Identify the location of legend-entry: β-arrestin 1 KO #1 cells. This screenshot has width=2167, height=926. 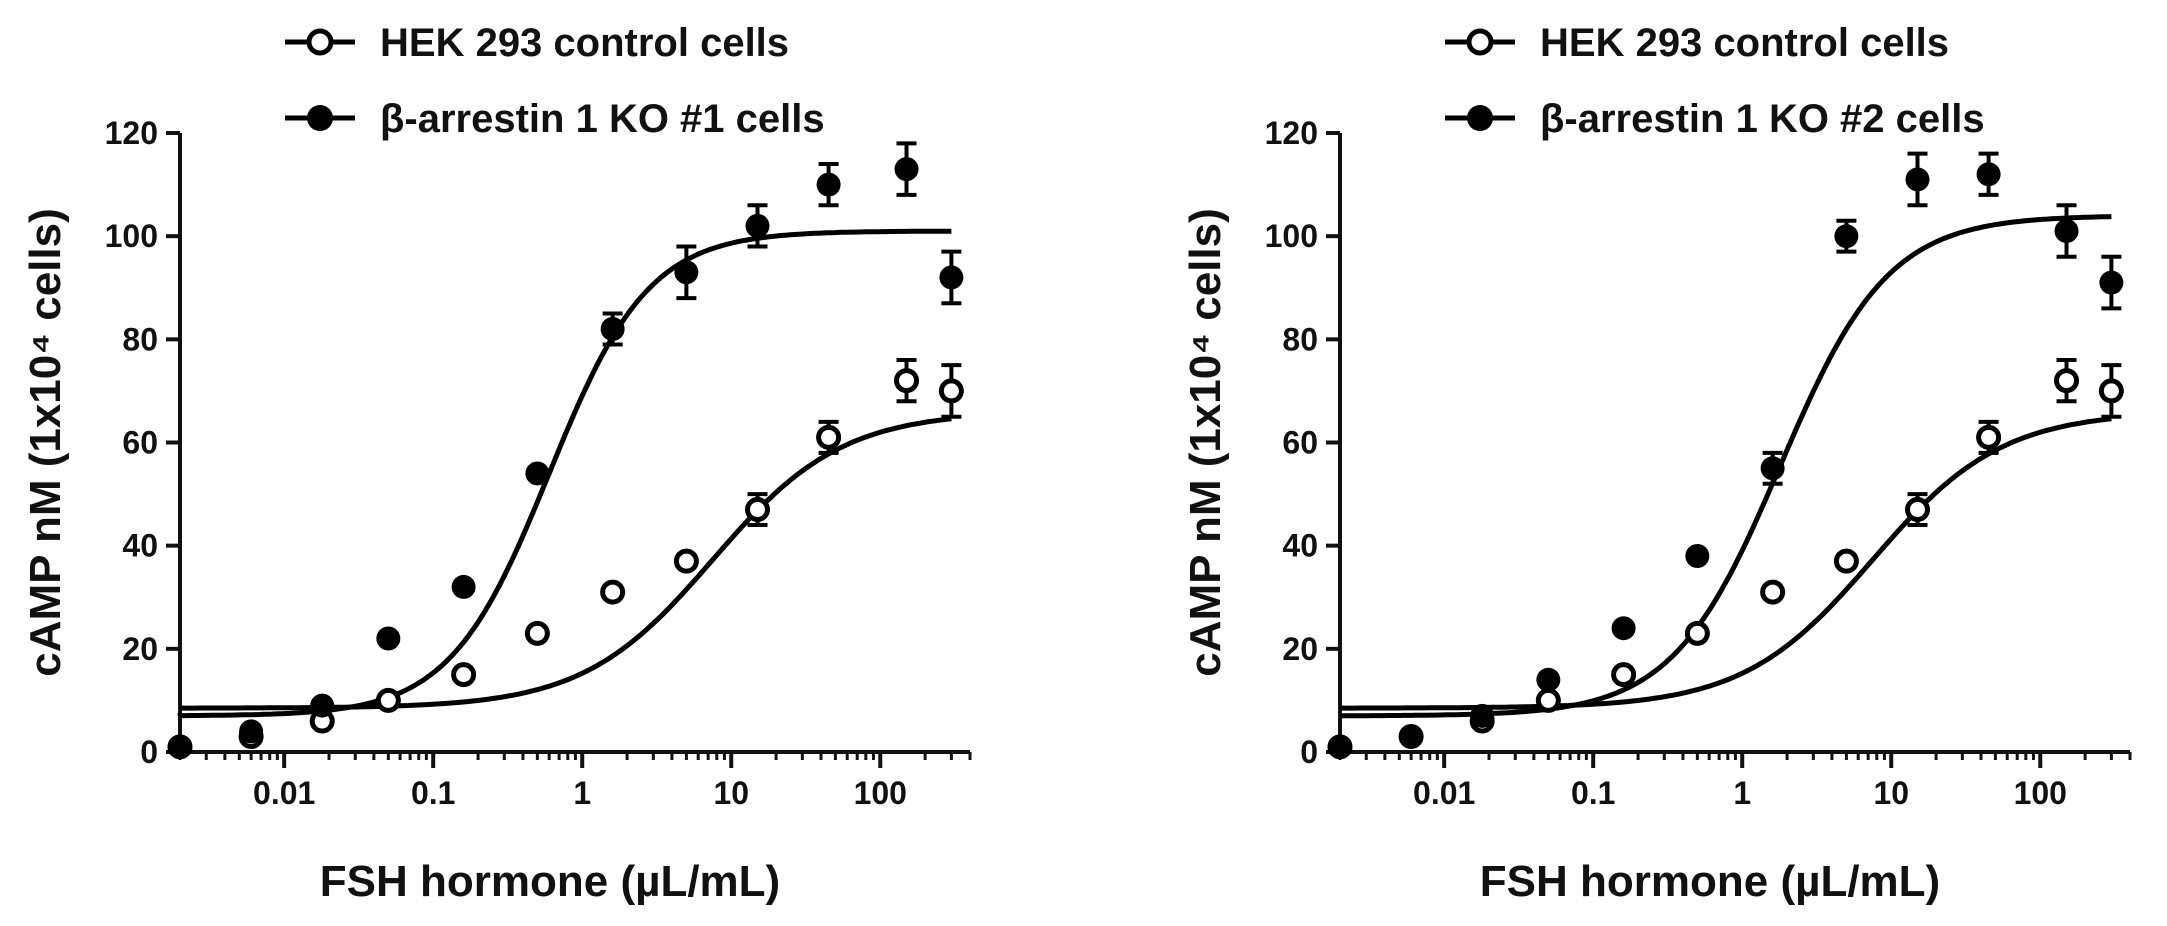
(555, 119).